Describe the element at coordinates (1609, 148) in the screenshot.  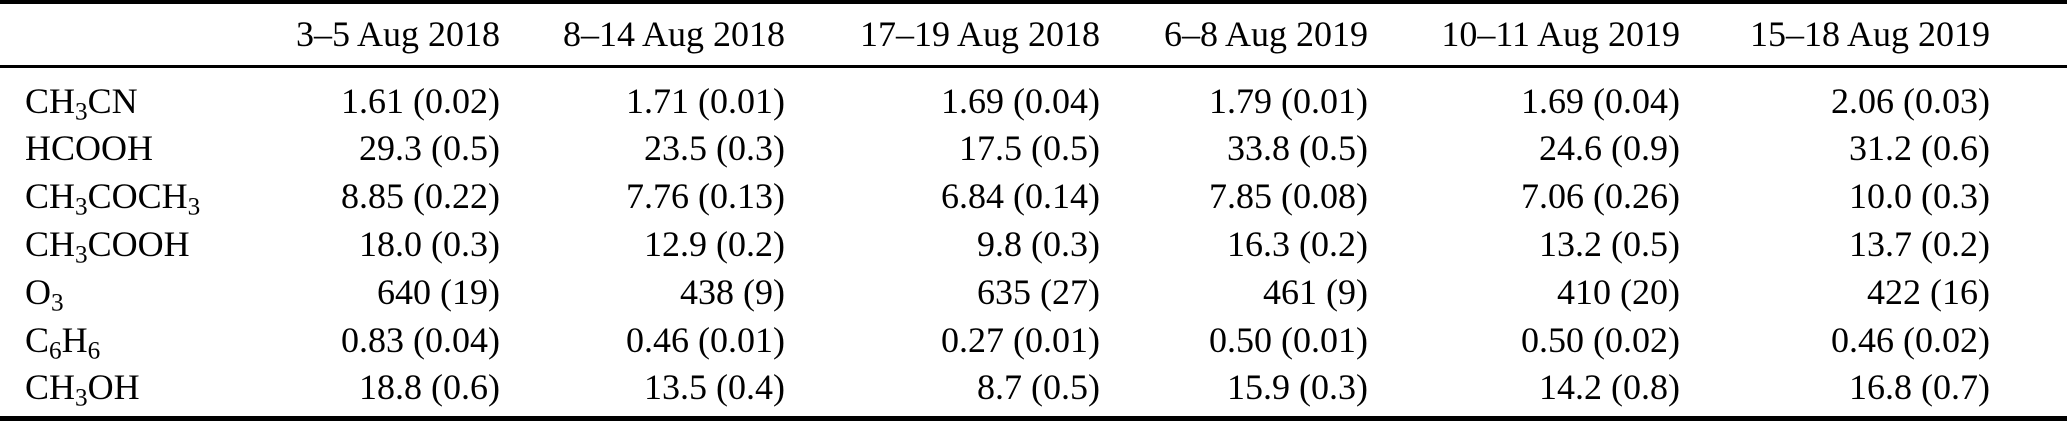
I see `measurement-value: 24.6 (0.9)` at that location.